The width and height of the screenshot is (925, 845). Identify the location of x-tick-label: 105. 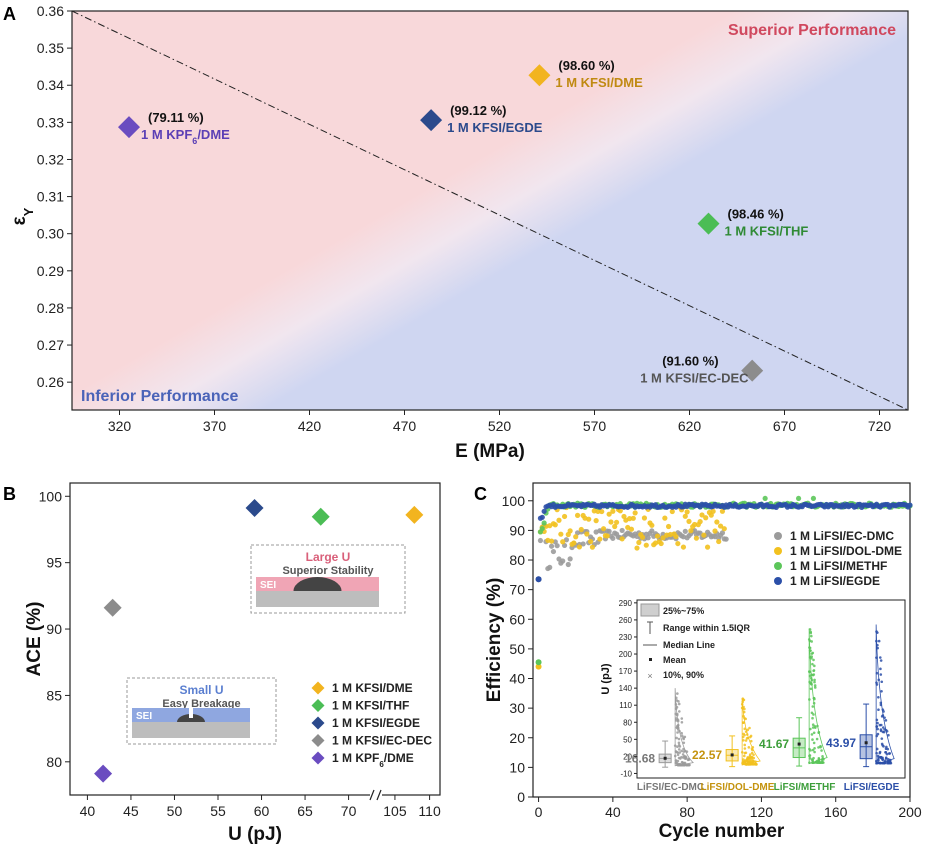
(395, 811).